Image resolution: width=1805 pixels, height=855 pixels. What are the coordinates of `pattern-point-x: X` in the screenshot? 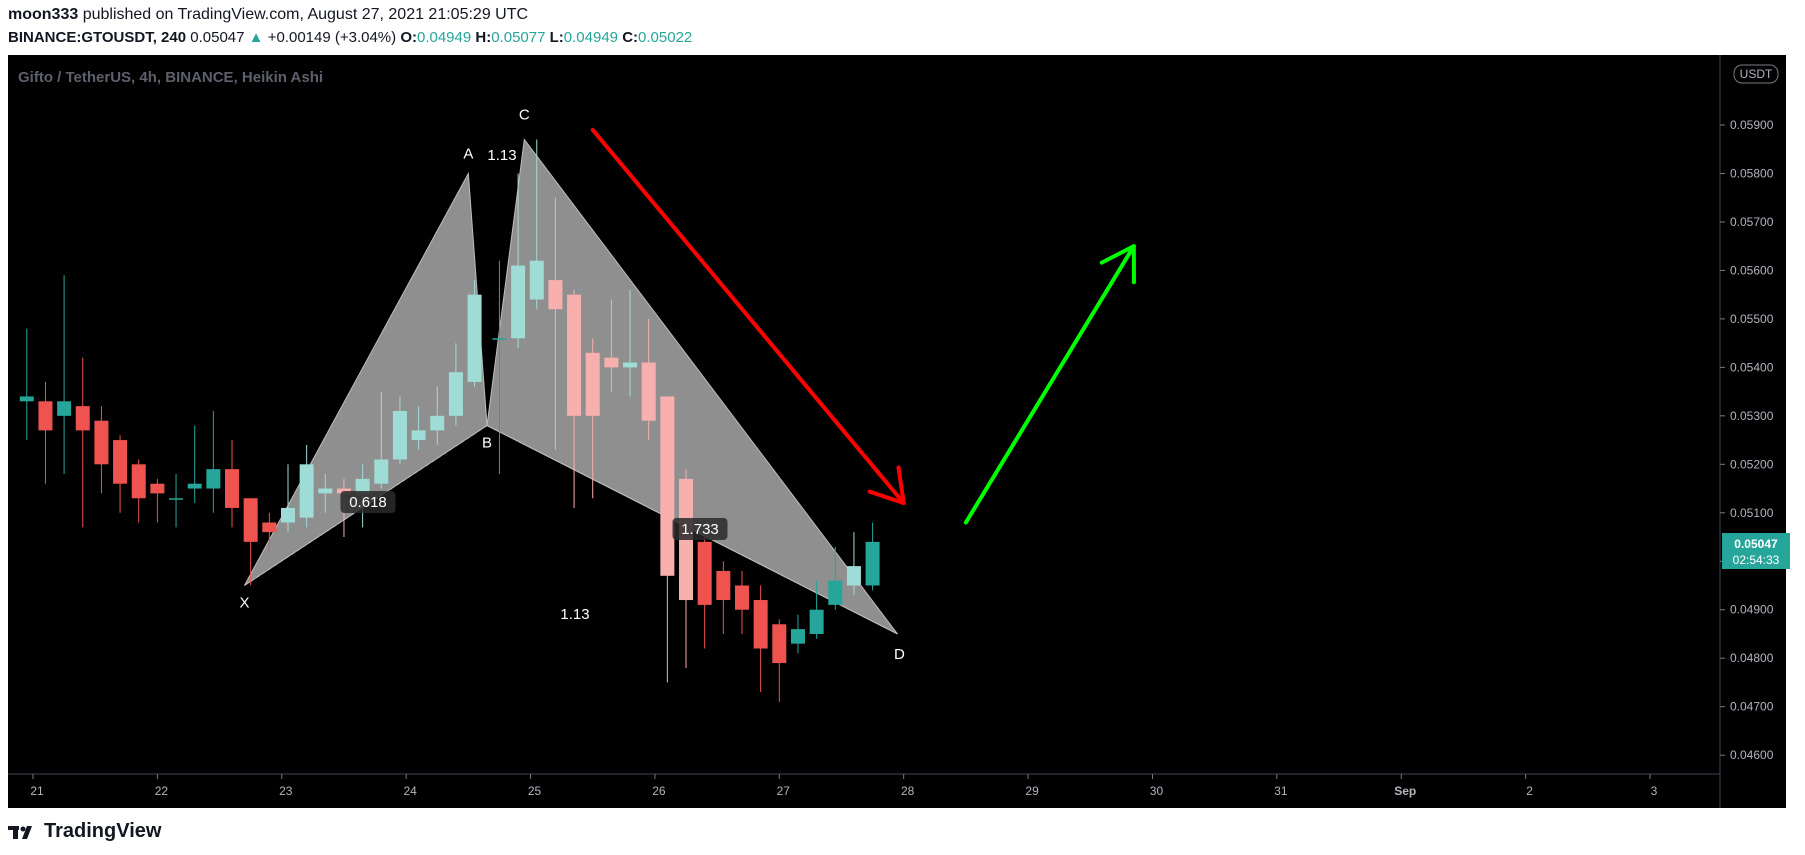 It's located at (244, 602).